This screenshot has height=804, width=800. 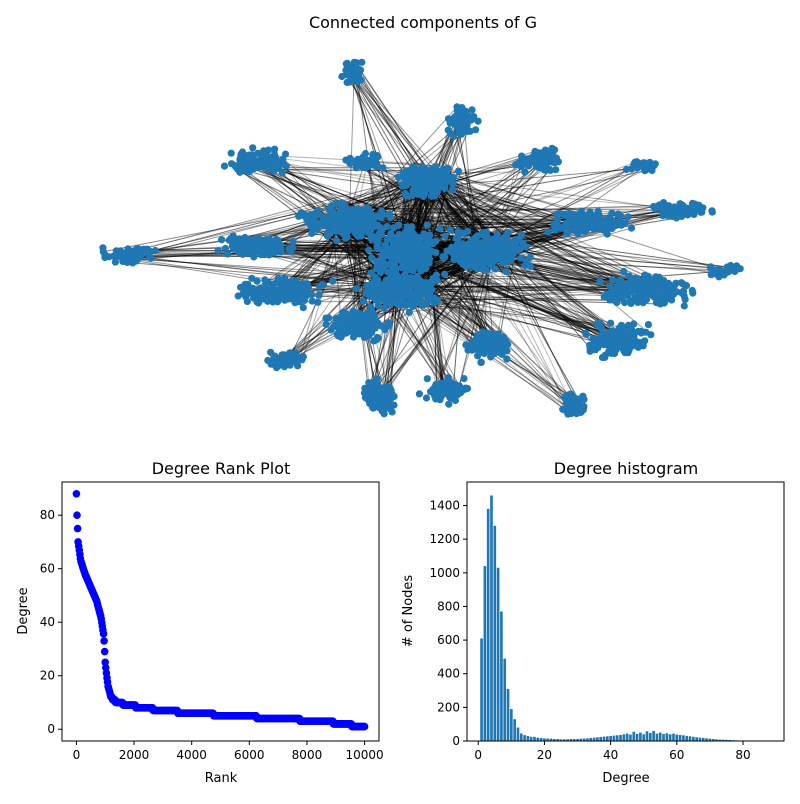 What do you see at coordinates (47, 676) in the screenshot?
I see `rank-y-tick-label: 20` at bounding box center [47, 676].